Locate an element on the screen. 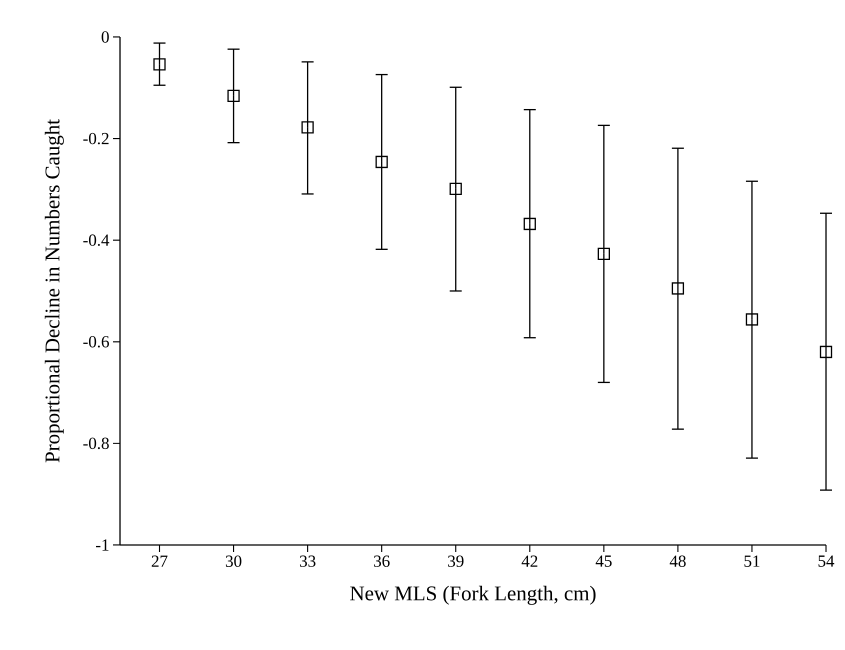  x-tick-label: 30 is located at coordinates (234, 561).